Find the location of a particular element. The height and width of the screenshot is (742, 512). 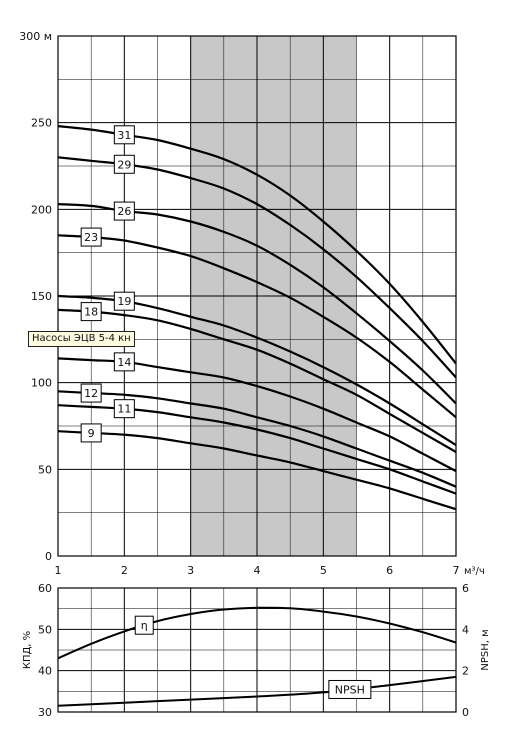

curve-label: 11 is located at coordinates (124, 409).